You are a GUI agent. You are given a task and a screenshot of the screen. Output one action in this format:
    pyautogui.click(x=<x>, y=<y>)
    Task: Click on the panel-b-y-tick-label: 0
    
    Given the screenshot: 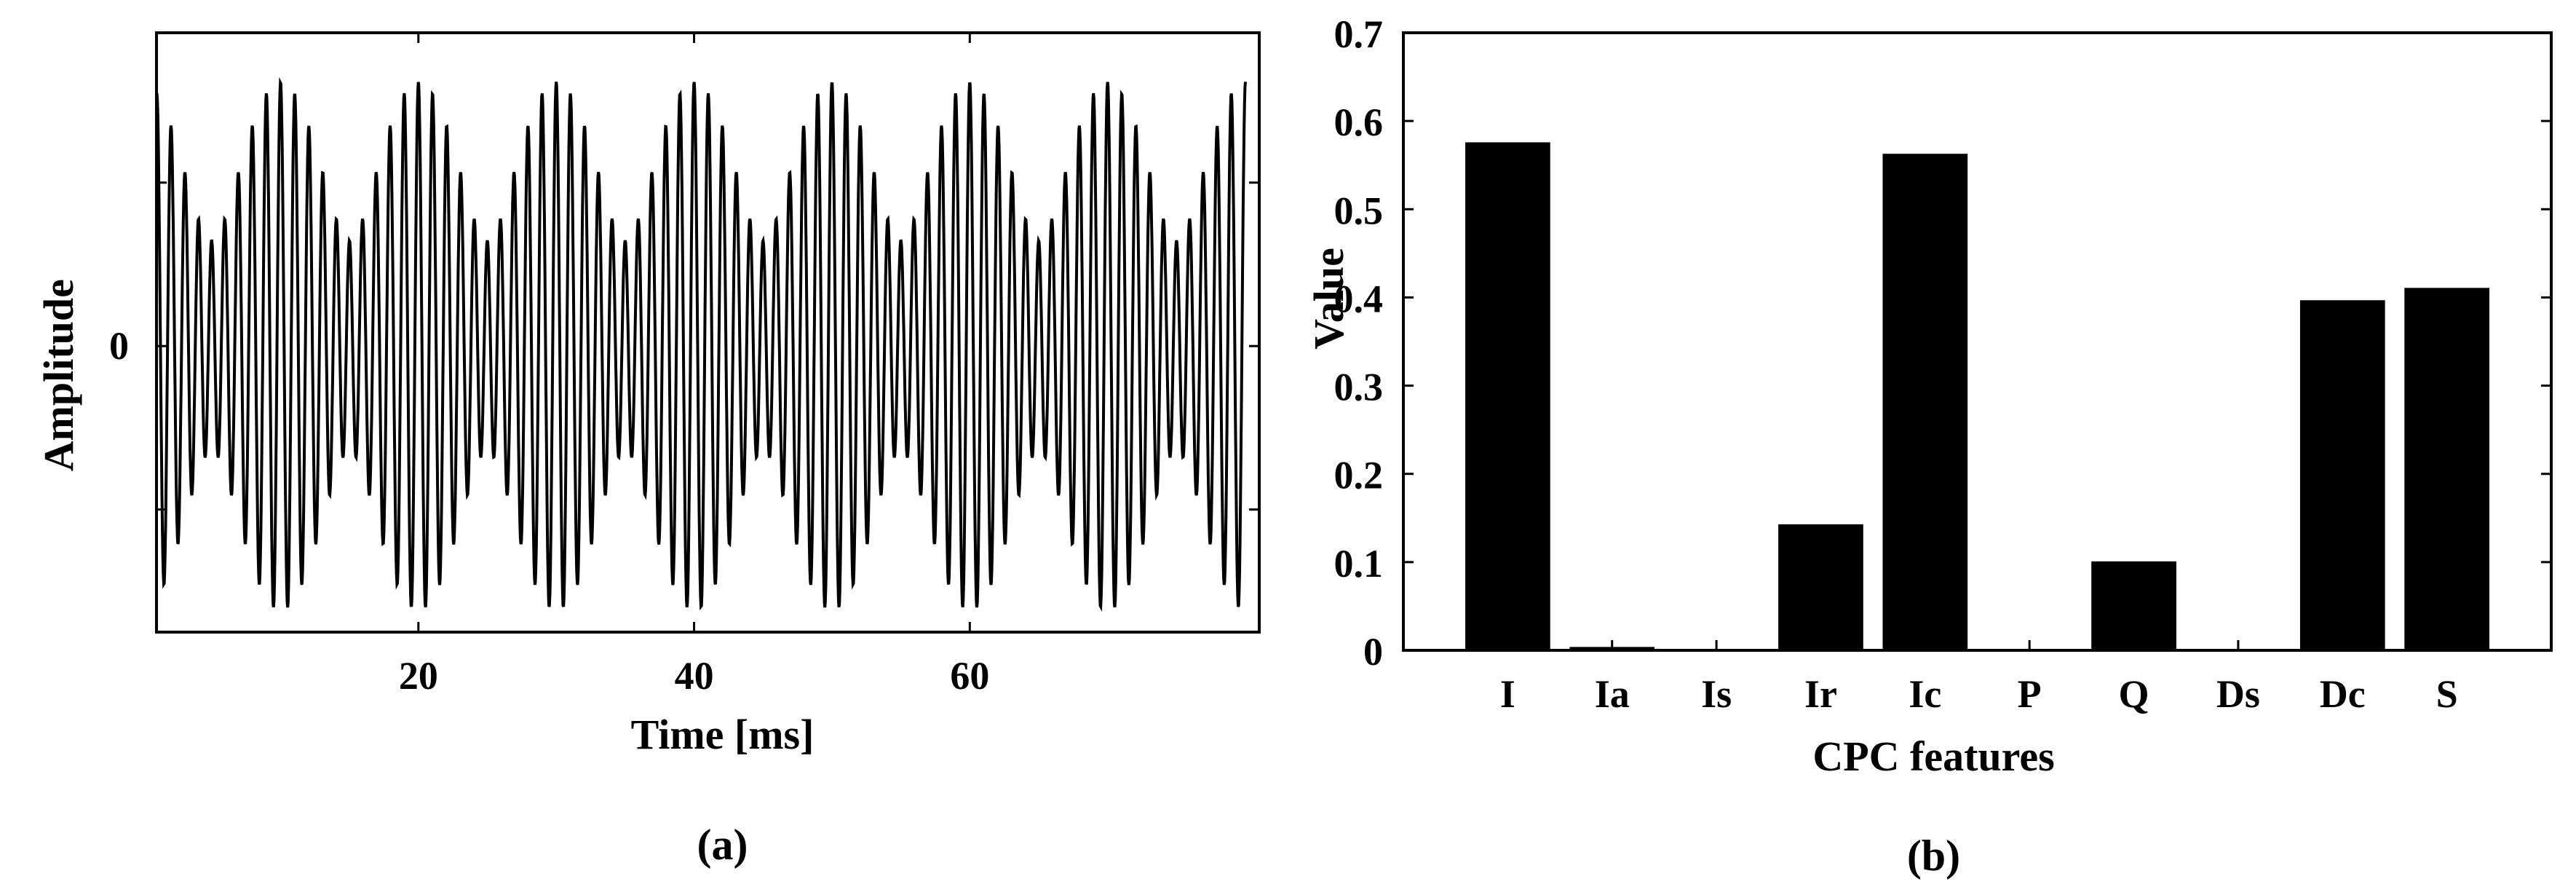 What is the action you would take?
    pyautogui.click(x=1373, y=652)
    